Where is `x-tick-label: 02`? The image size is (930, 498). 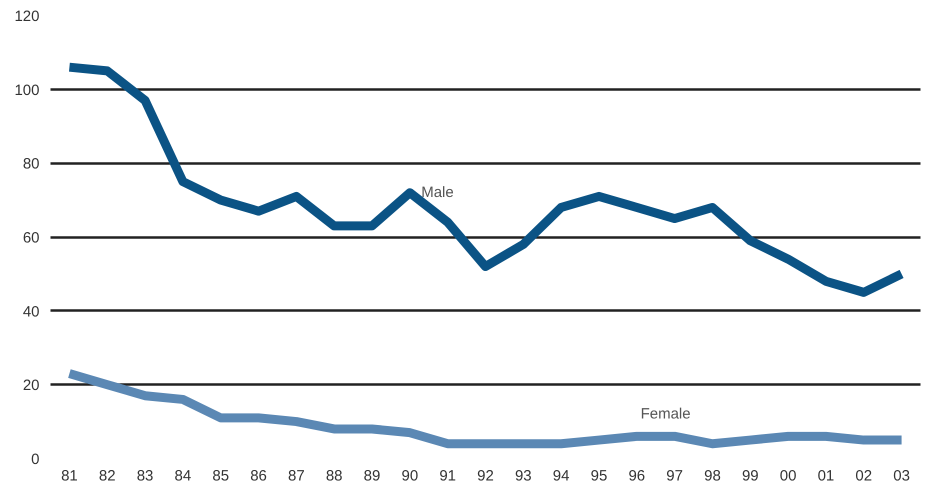
x-tick-label: 02 is located at coordinates (863, 476).